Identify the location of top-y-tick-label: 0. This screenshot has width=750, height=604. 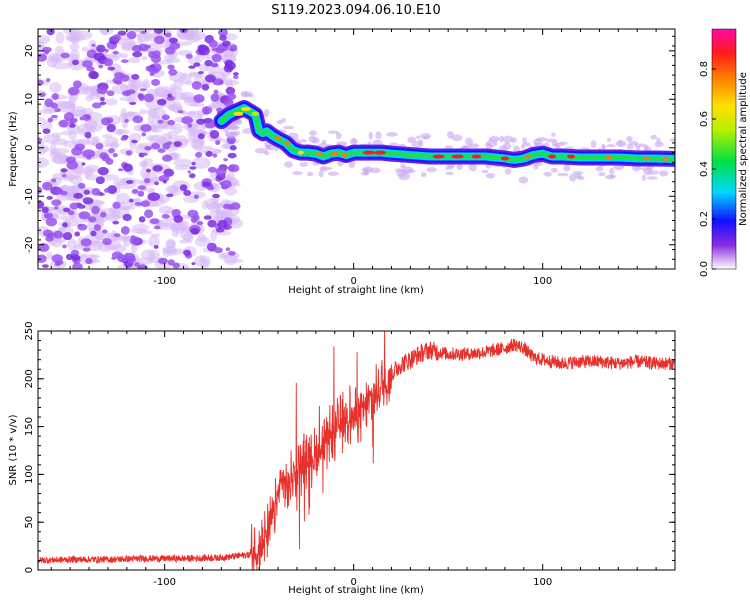
(29, 148).